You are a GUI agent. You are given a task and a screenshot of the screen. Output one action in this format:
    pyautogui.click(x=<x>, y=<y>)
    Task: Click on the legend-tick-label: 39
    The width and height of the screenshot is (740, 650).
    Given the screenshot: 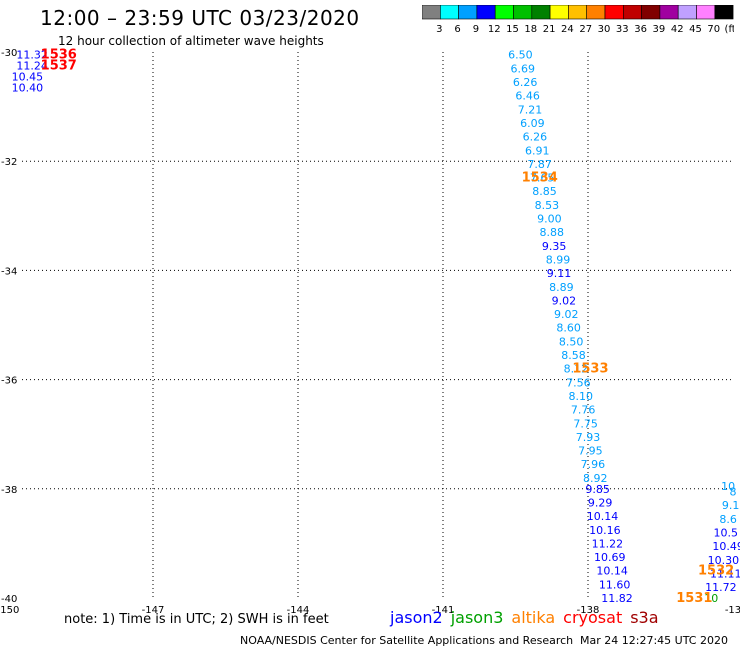 What is the action you would take?
    pyautogui.click(x=659, y=29)
    